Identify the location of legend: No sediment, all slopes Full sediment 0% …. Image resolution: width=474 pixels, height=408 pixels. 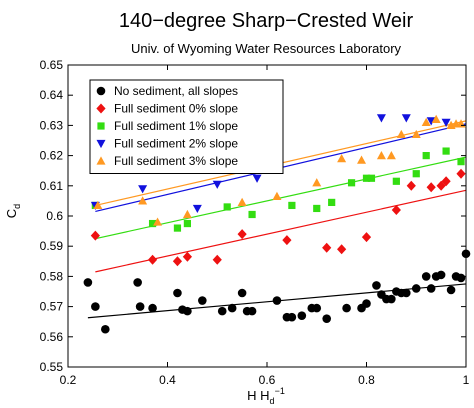
(186, 126).